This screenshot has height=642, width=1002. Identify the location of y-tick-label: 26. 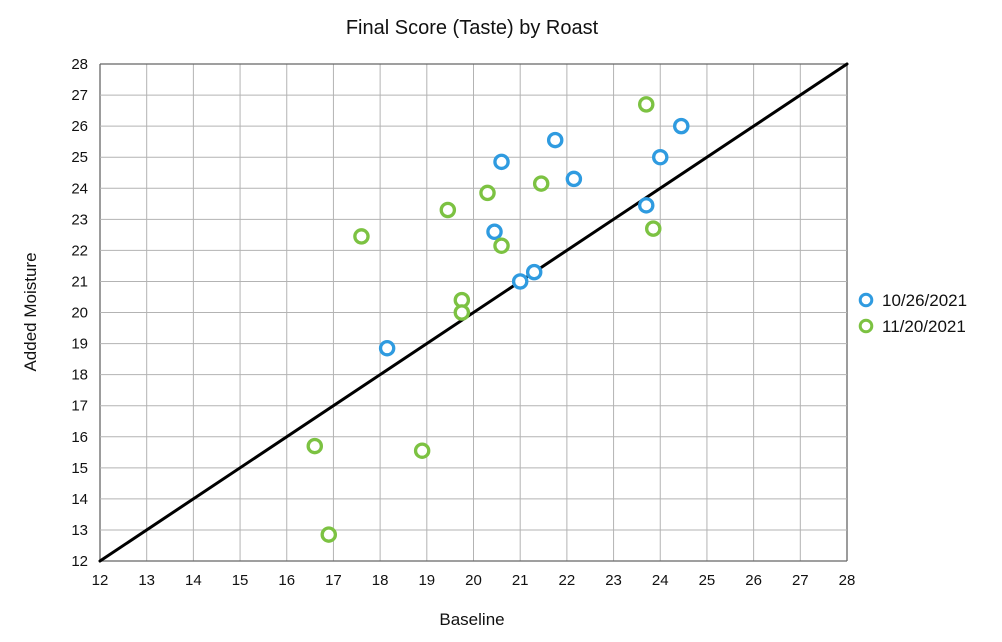
(79, 126).